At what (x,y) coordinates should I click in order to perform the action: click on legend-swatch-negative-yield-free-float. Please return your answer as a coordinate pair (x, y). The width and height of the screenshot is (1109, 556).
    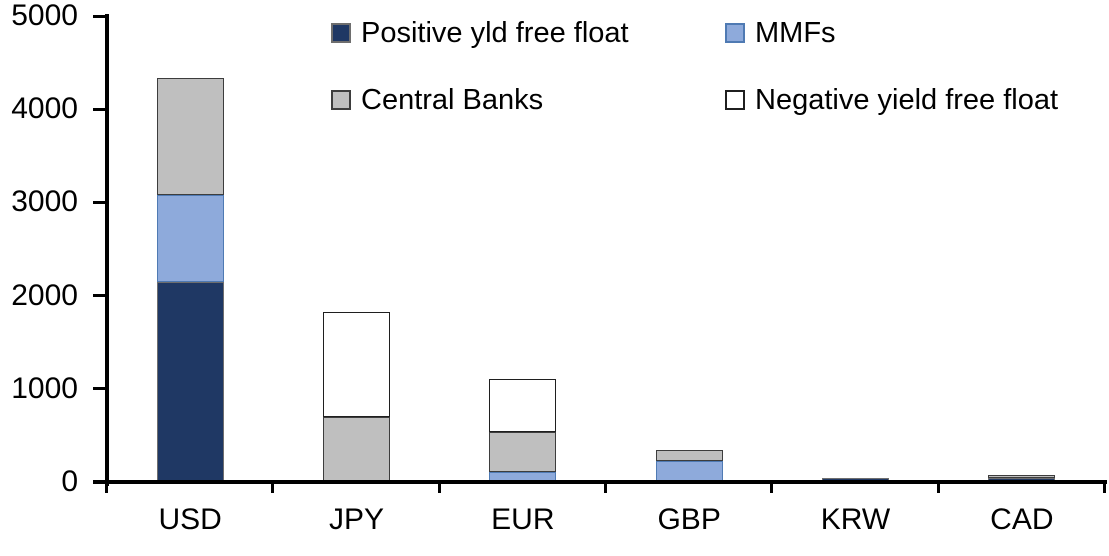
    Looking at the image, I should click on (735, 100).